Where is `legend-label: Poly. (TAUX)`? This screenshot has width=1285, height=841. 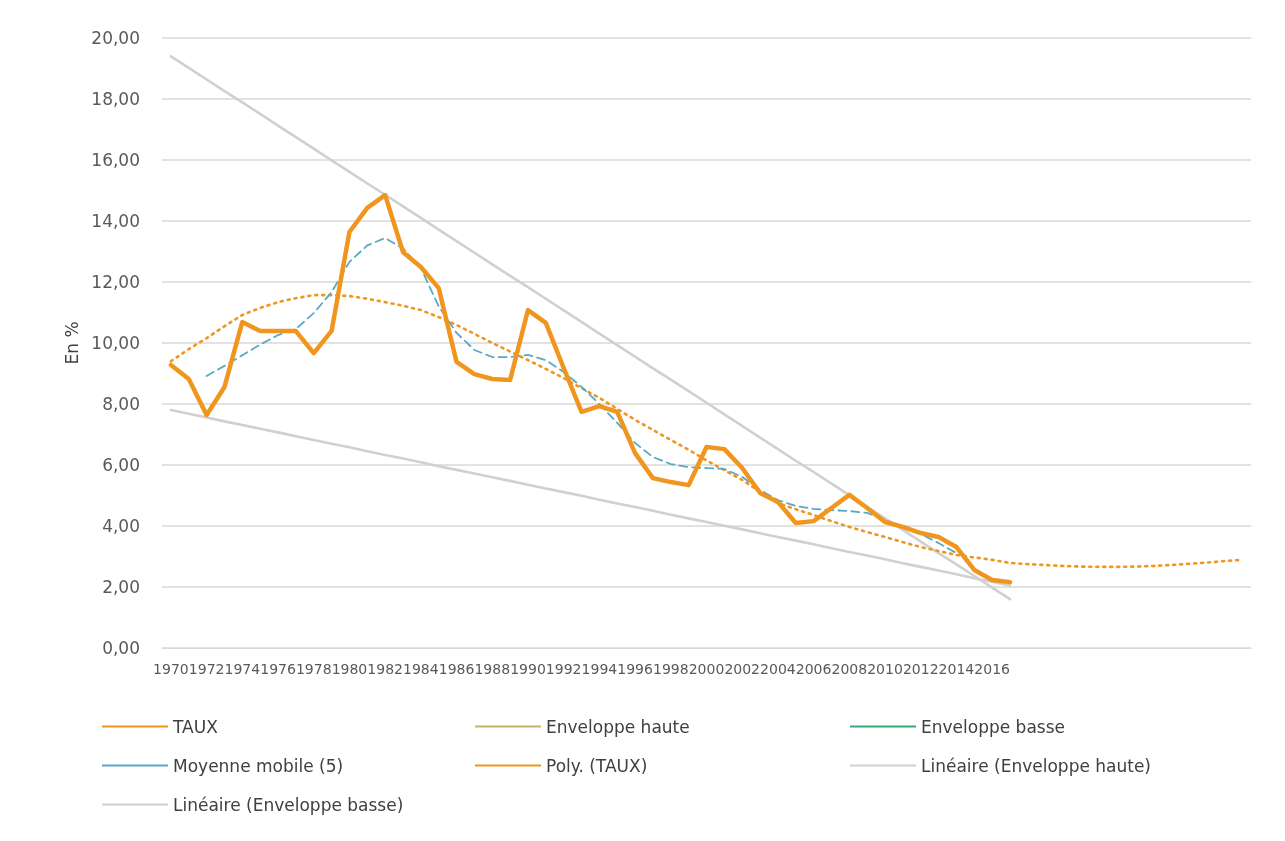 legend-label: Poly. (TAUX) is located at coordinates (597, 765).